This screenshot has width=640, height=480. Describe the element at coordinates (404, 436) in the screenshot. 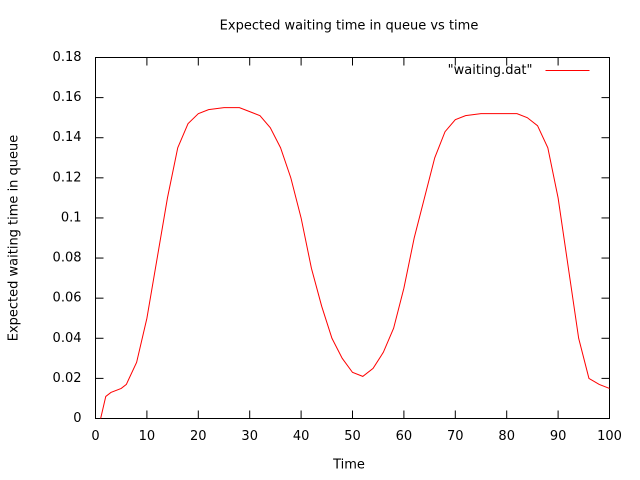

I see `x-tick-label: 60` at that location.